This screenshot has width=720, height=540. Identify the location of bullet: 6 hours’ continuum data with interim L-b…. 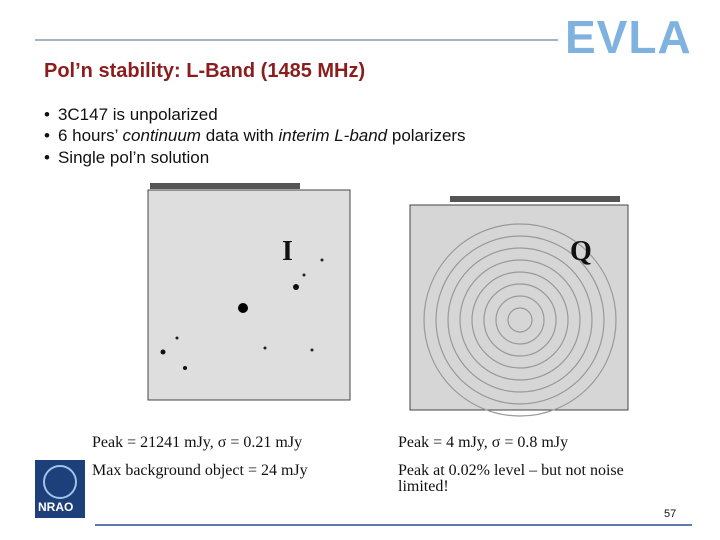
(255, 136).